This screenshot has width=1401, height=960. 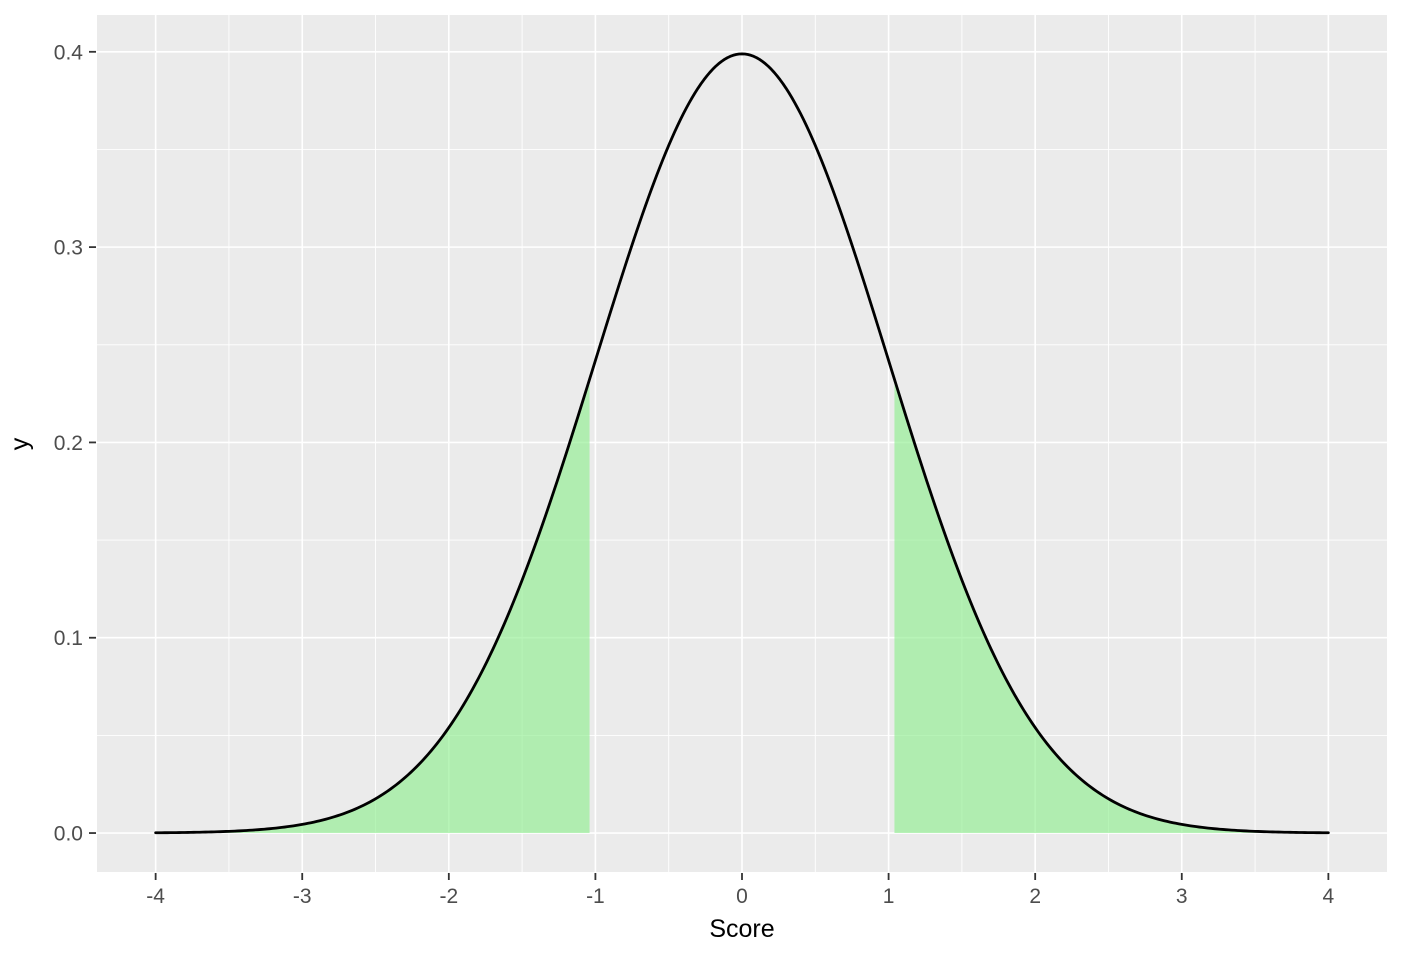 What do you see at coordinates (595, 896) in the screenshot?
I see `x-tick-label: -1` at bounding box center [595, 896].